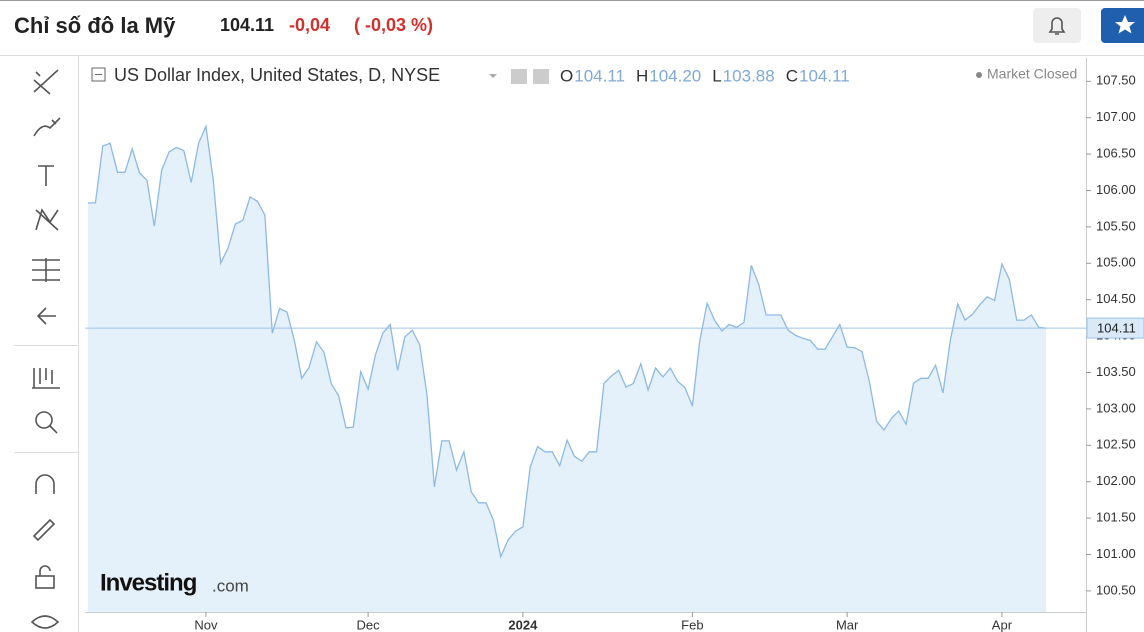 The height and width of the screenshot is (632, 1144). I want to click on y-tick-label: 104.50, so click(1116, 298).